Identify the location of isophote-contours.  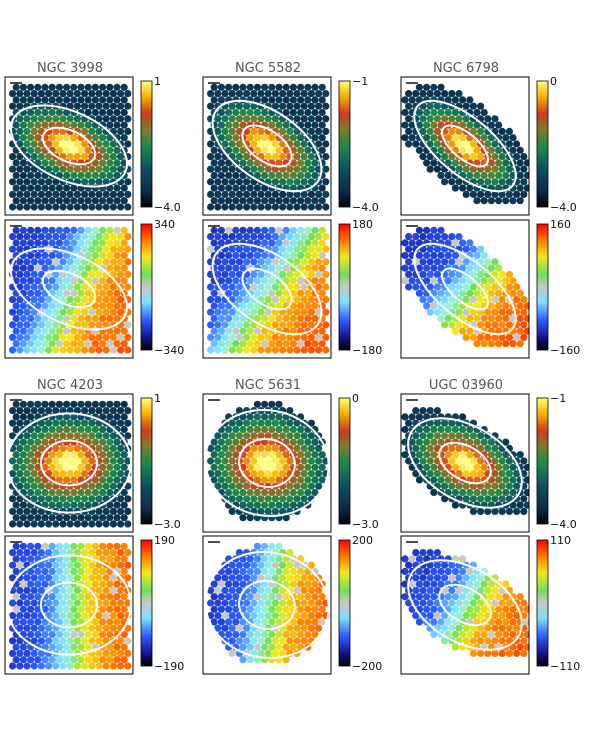
(267, 146).